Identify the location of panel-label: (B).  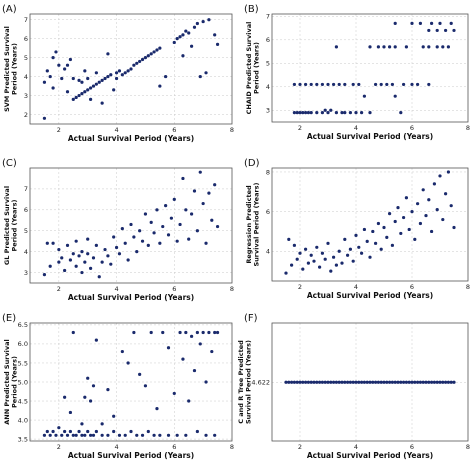
(251, 9).